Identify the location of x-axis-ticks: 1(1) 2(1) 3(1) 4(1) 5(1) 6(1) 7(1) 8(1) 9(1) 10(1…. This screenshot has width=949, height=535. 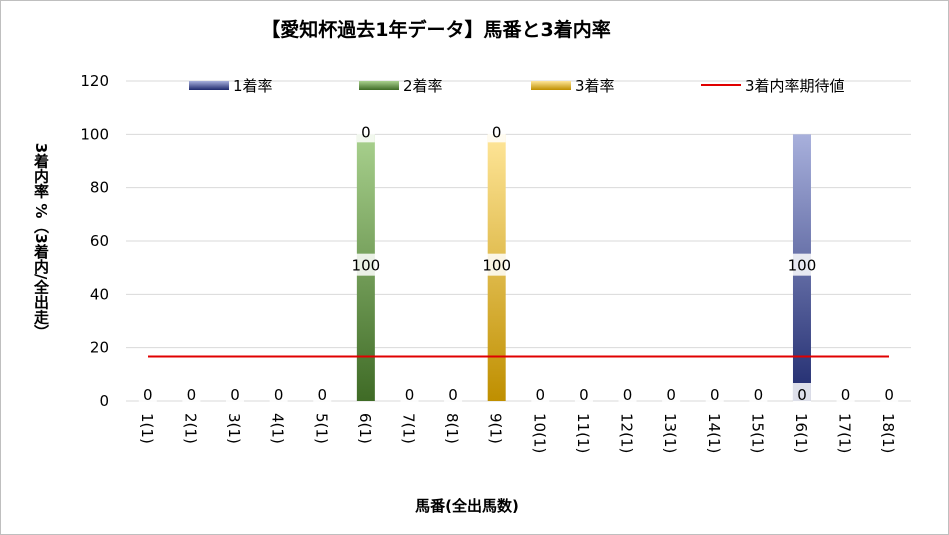
(517, 433).